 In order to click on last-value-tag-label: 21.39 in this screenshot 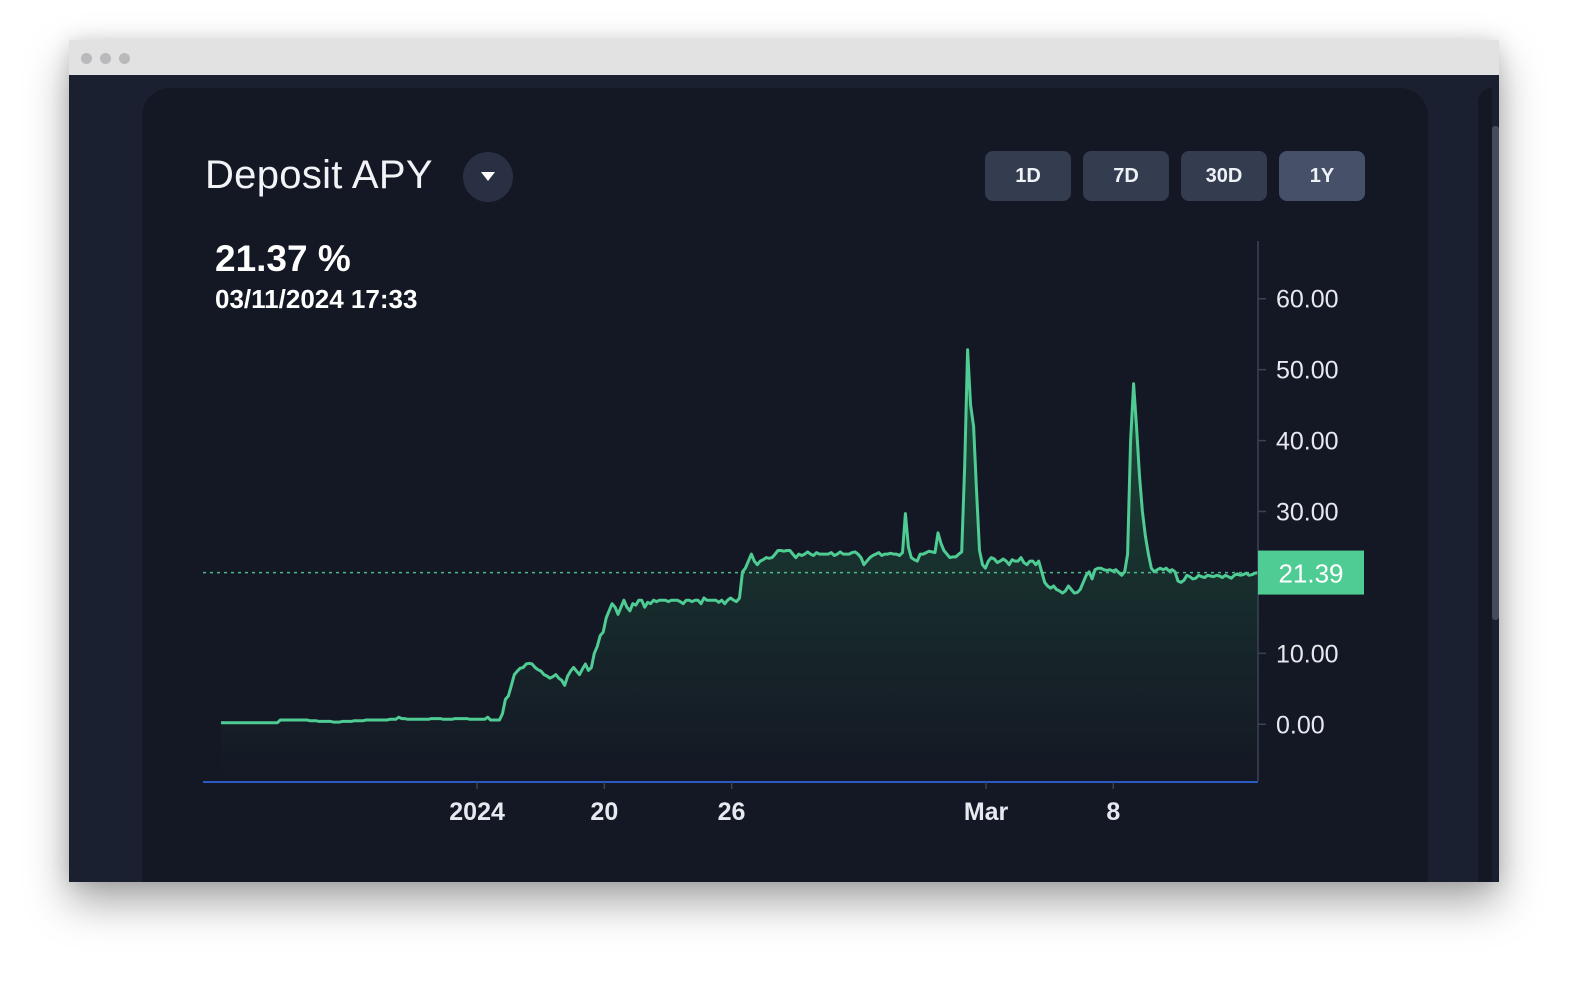, I will do `click(1310, 574)`.